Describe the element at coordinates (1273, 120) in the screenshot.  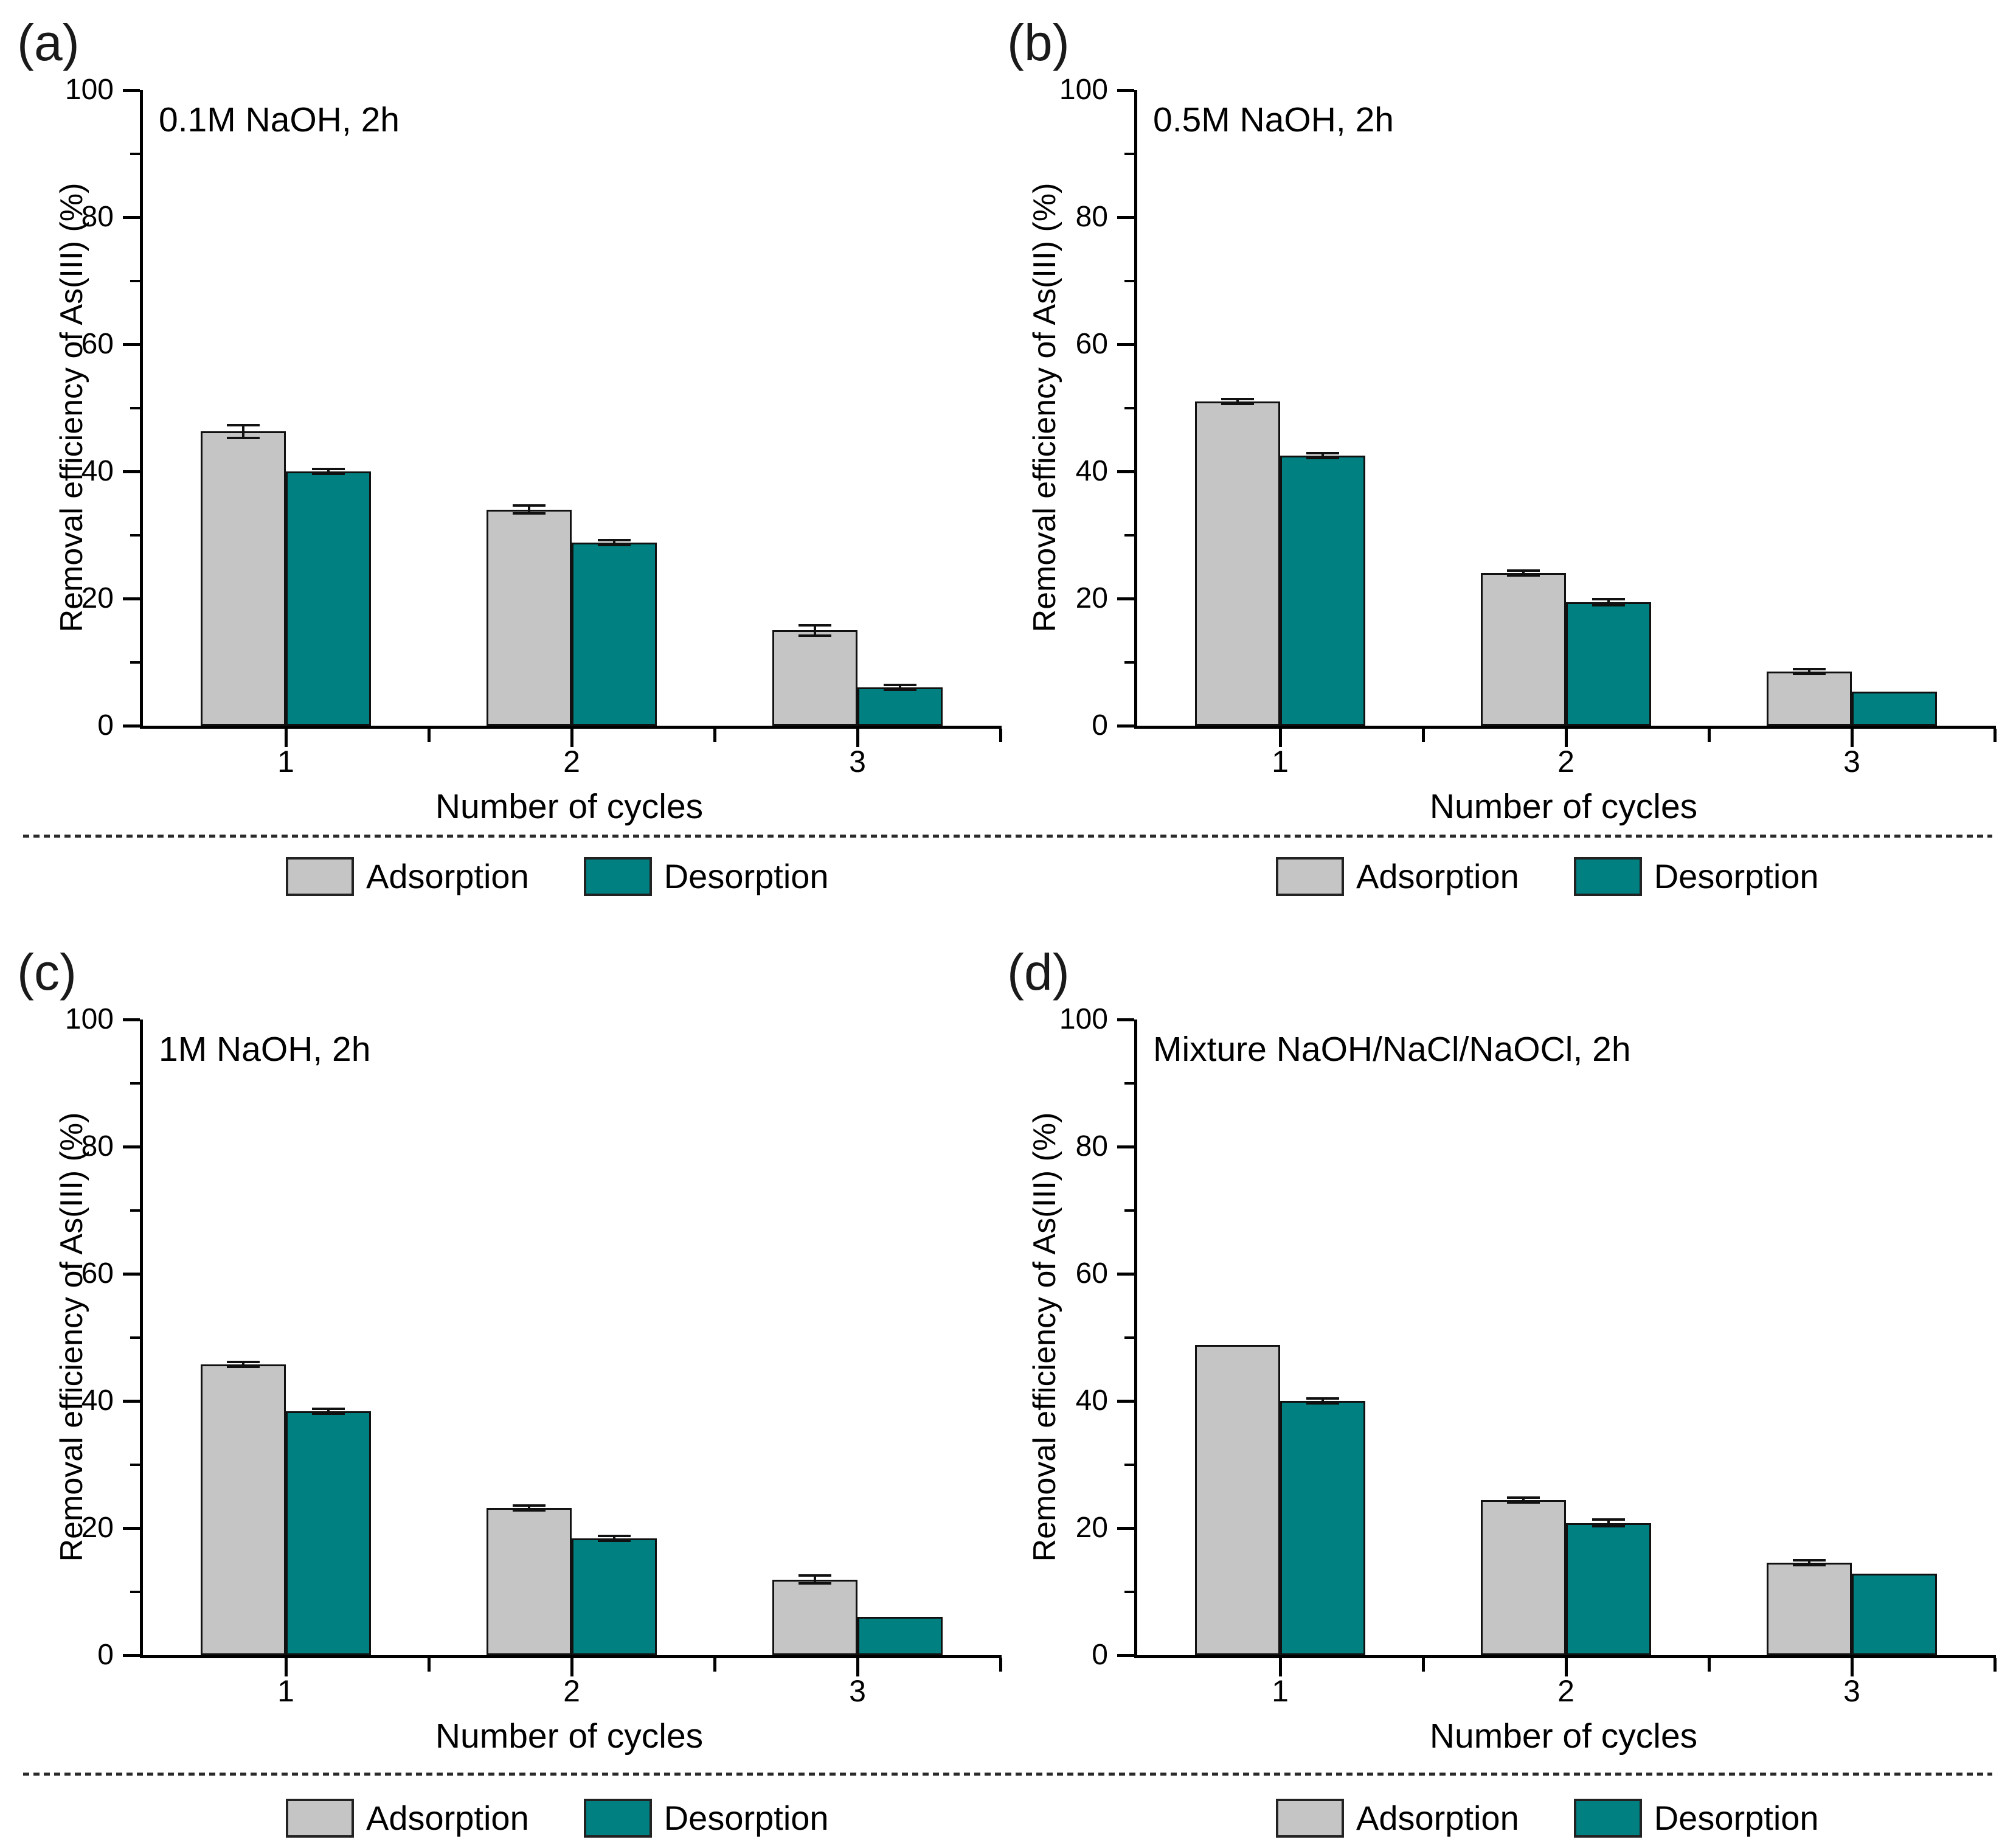
I see `panel-b-annotation: 0.5M NaOH, 2h` at that location.